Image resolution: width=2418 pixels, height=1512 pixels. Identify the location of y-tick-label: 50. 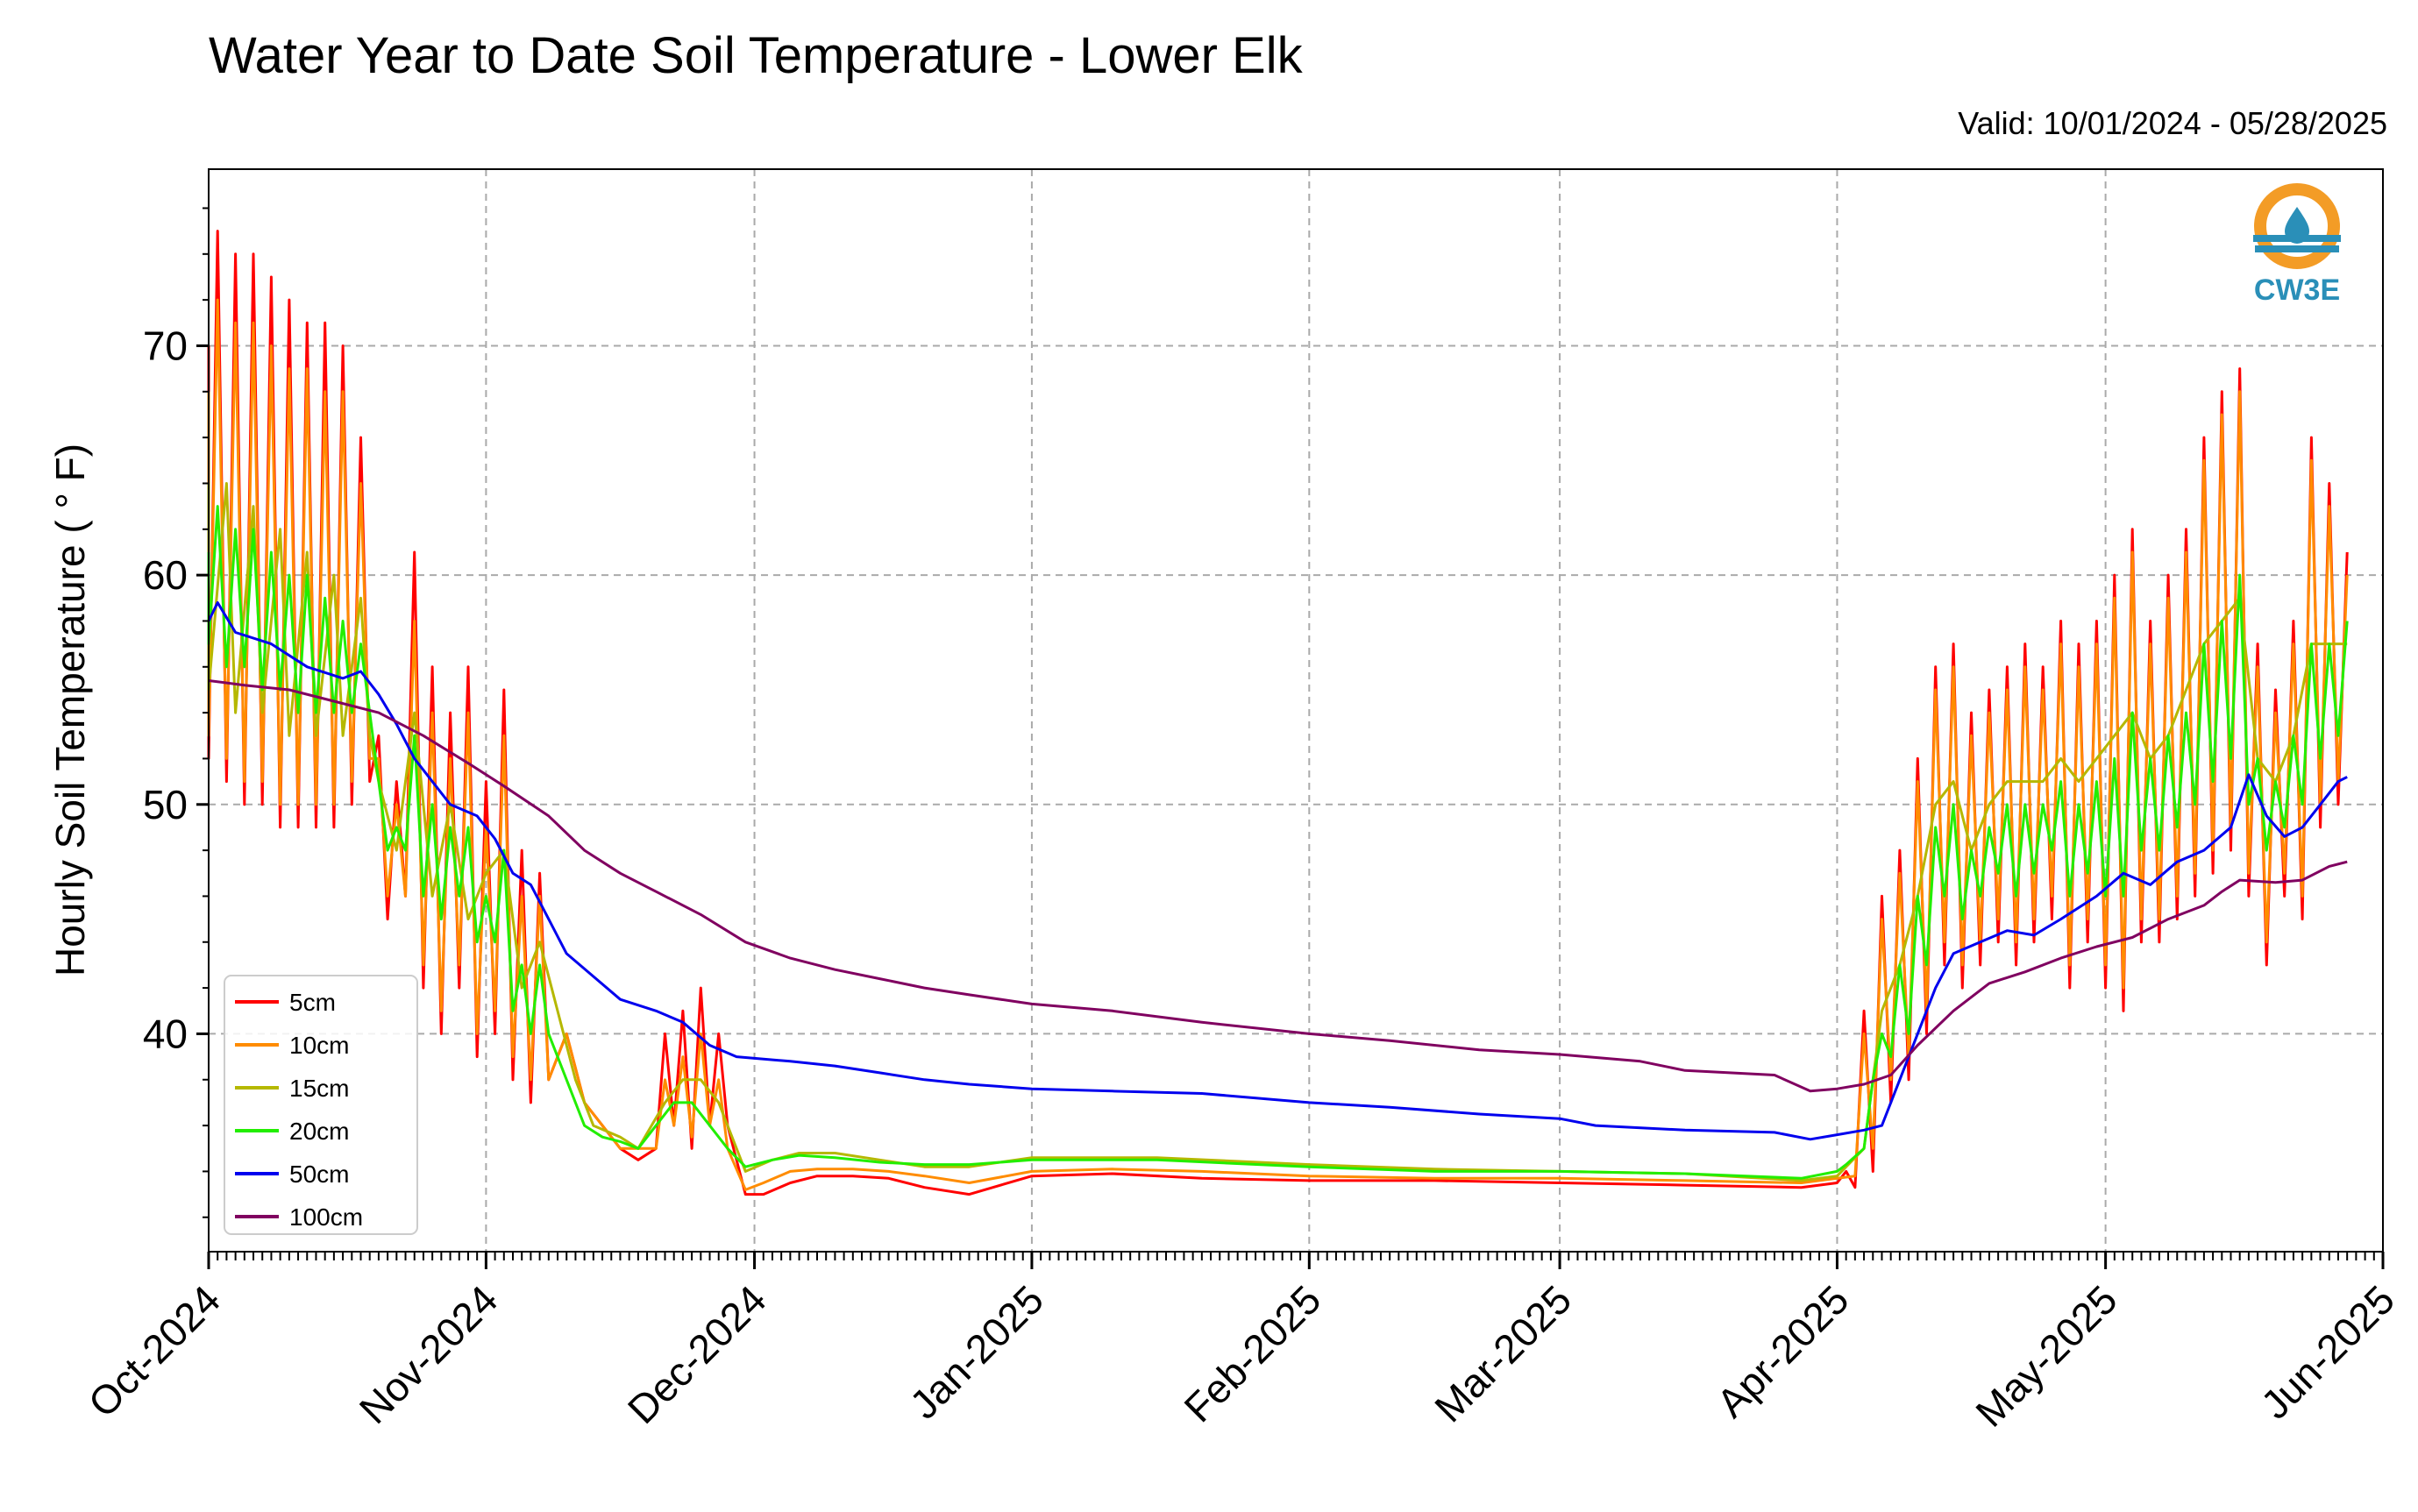
(165, 804).